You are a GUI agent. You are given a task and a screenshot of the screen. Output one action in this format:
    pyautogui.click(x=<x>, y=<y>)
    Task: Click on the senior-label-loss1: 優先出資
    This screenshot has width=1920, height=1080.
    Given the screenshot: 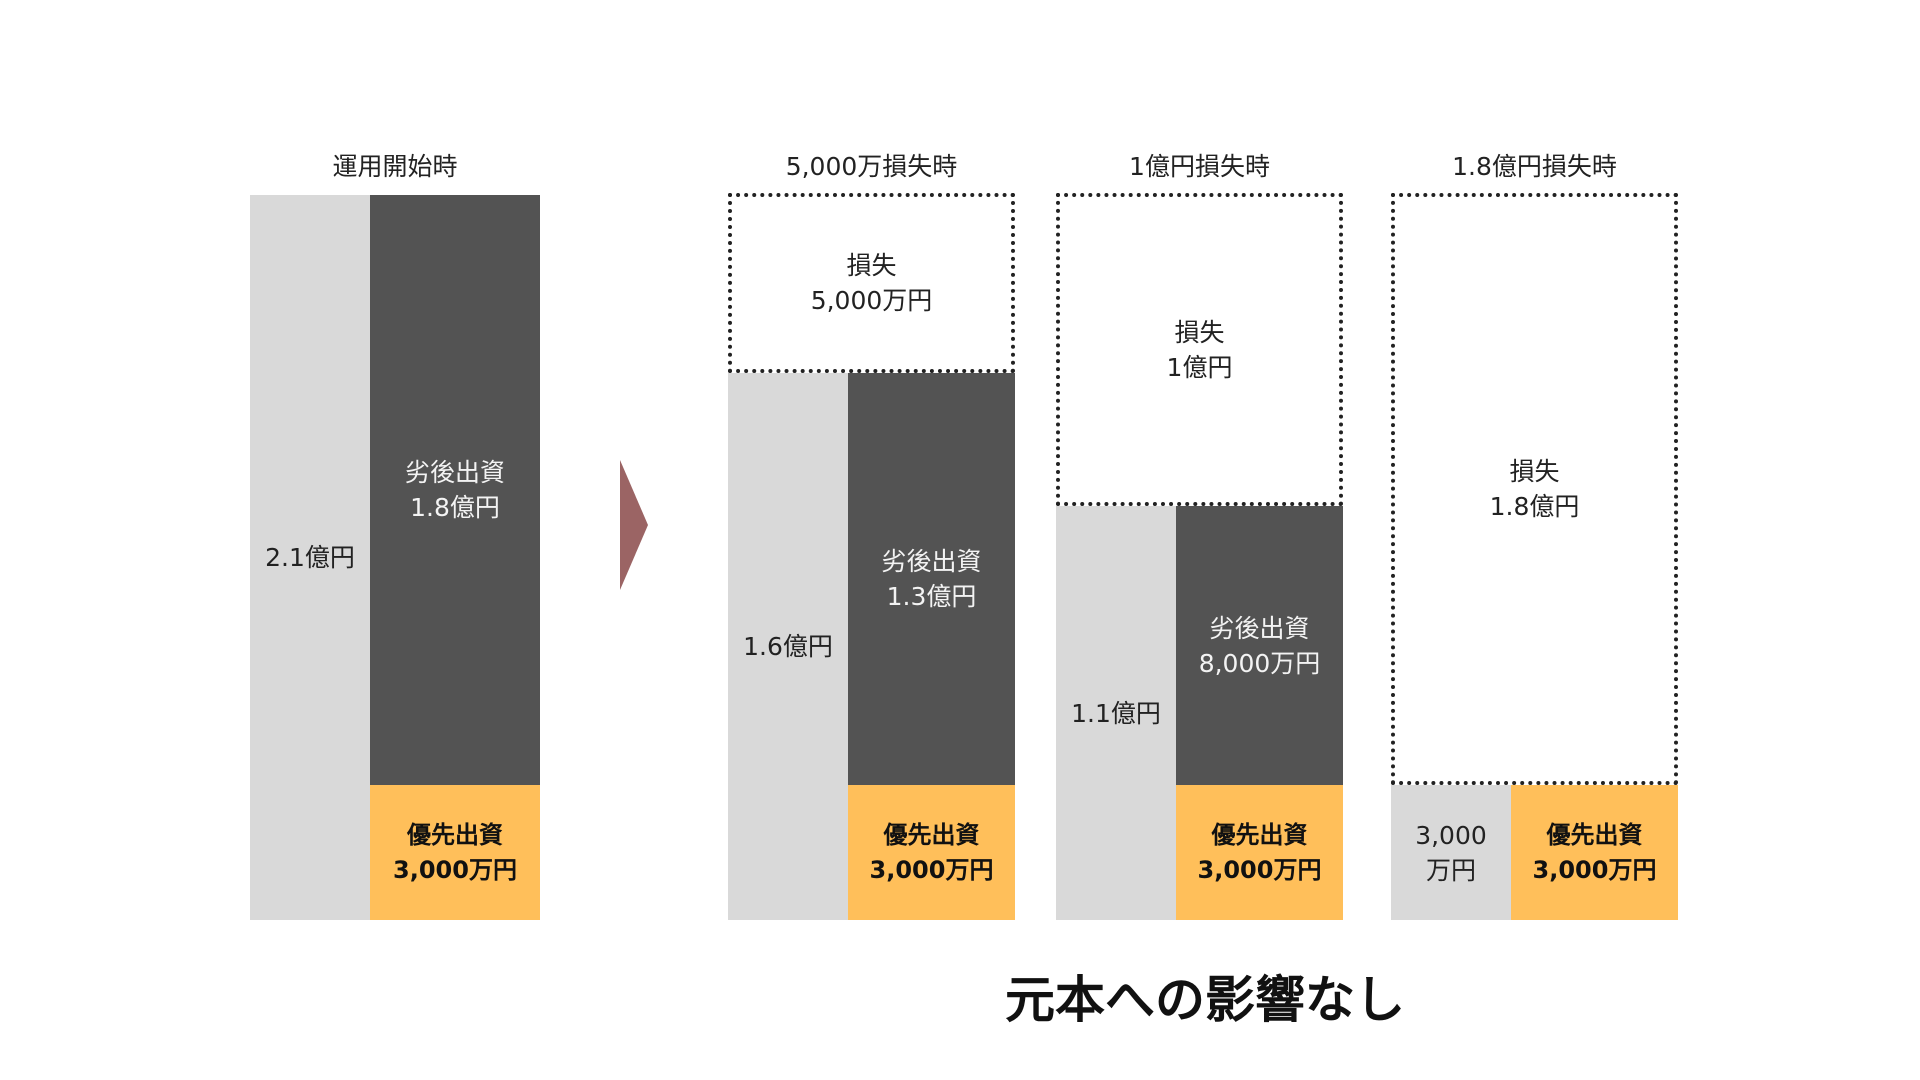 What is the action you would take?
    pyautogui.click(x=1259, y=834)
    